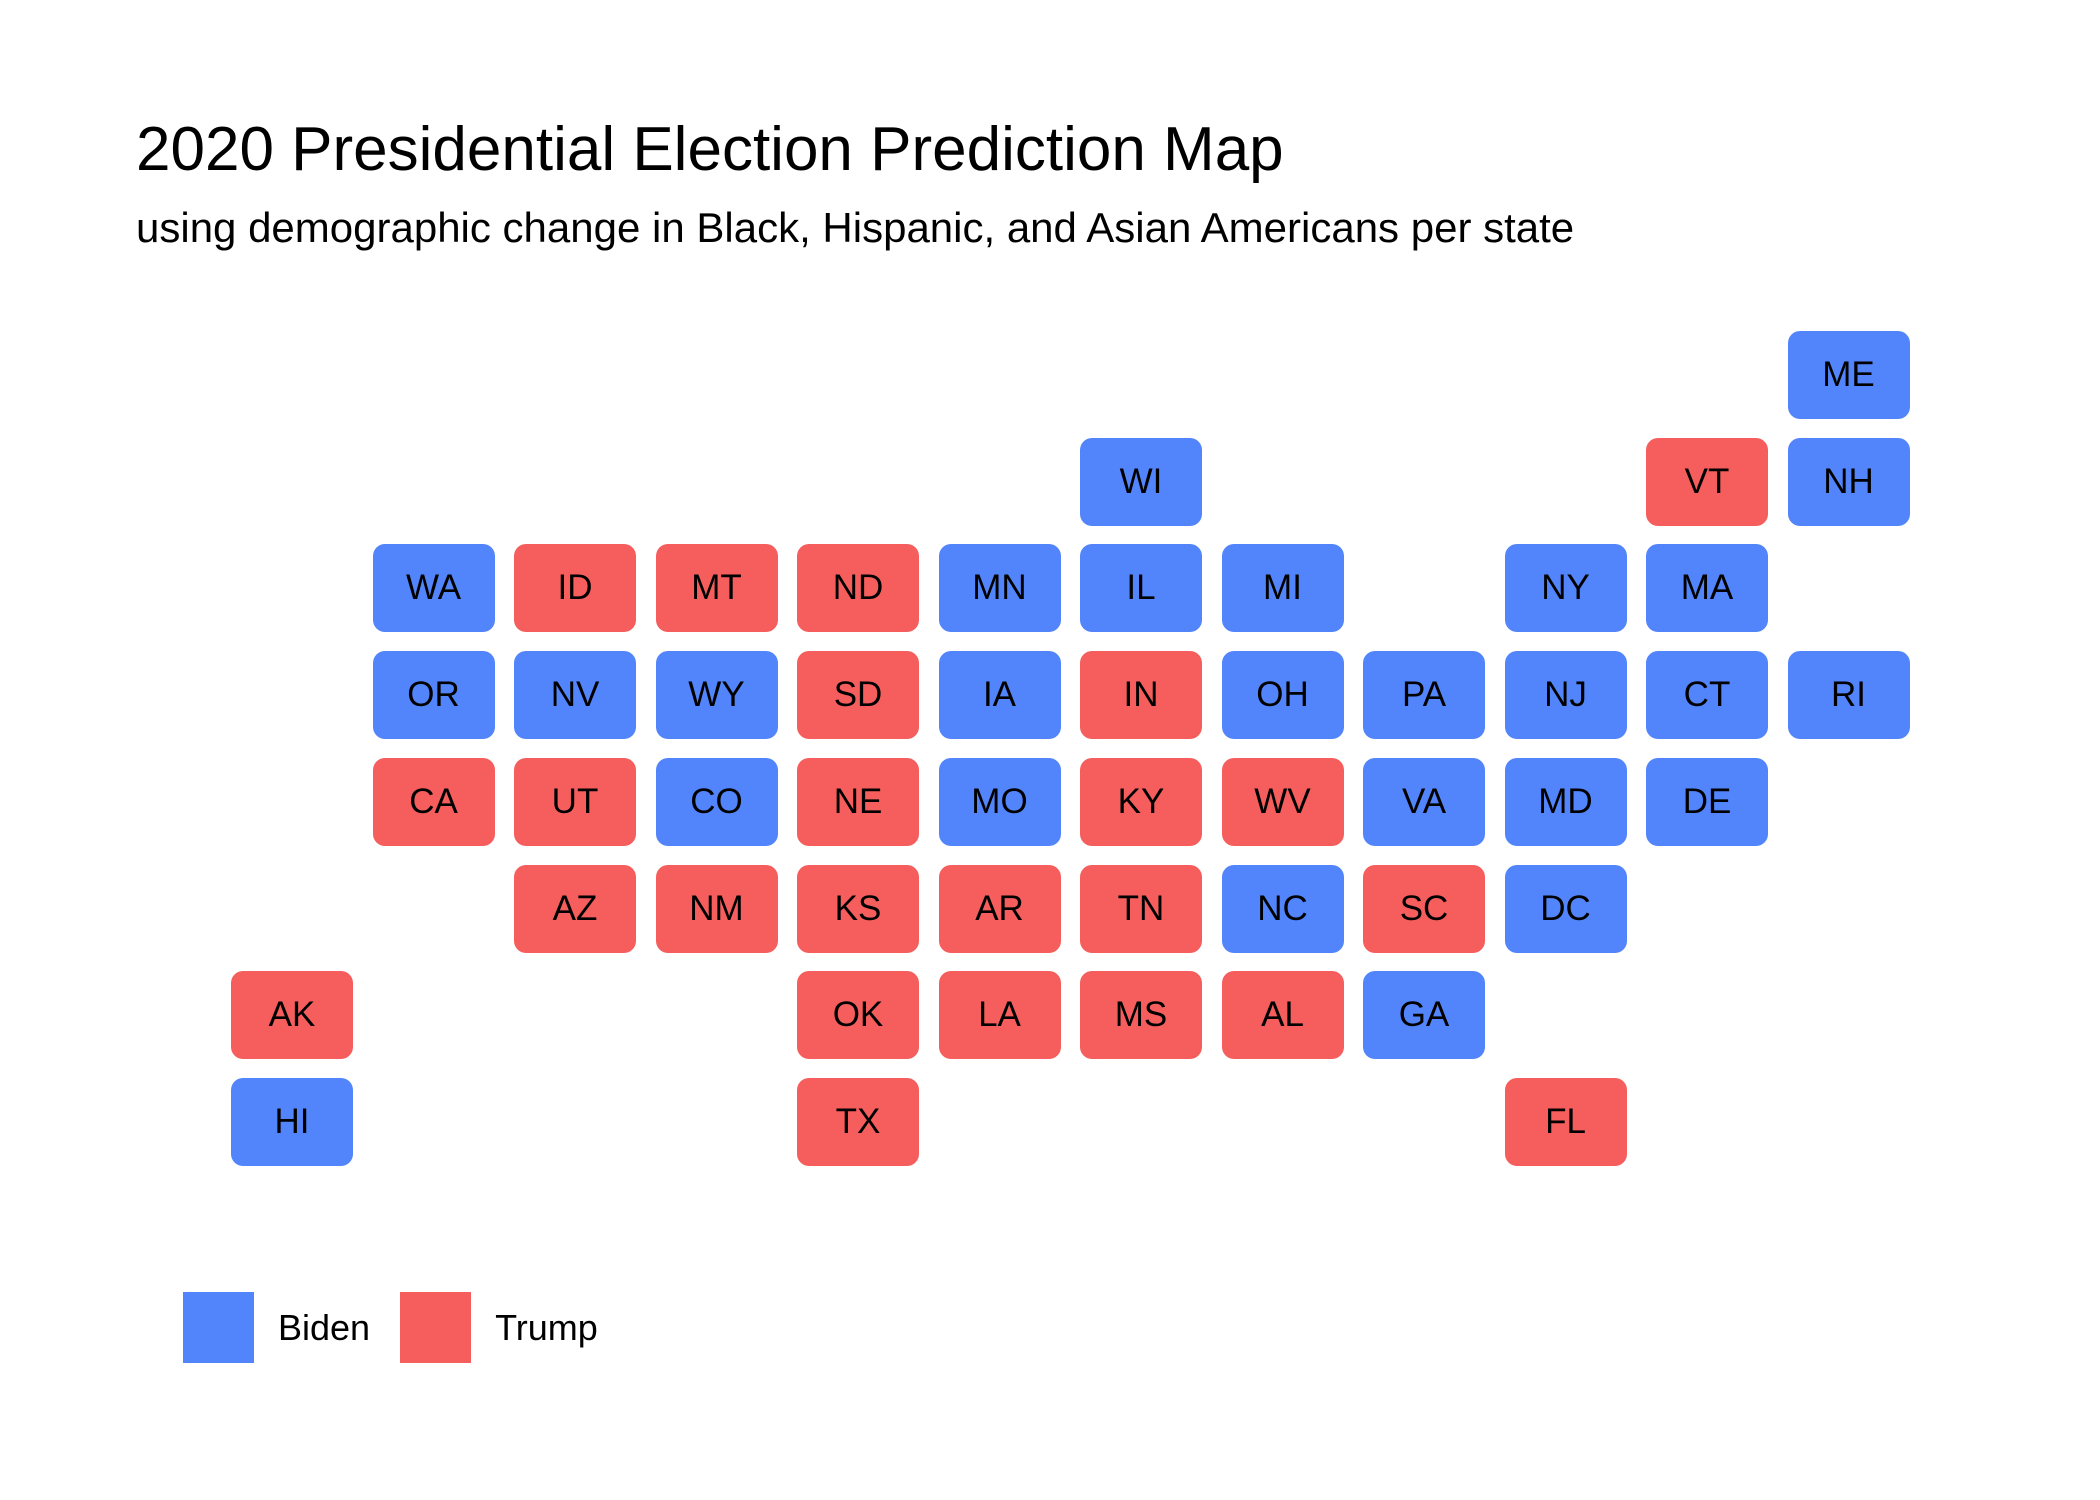  What do you see at coordinates (1141, 908) in the screenshot?
I see `state-tile-tn: TN` at bounding box center [1141, 908].